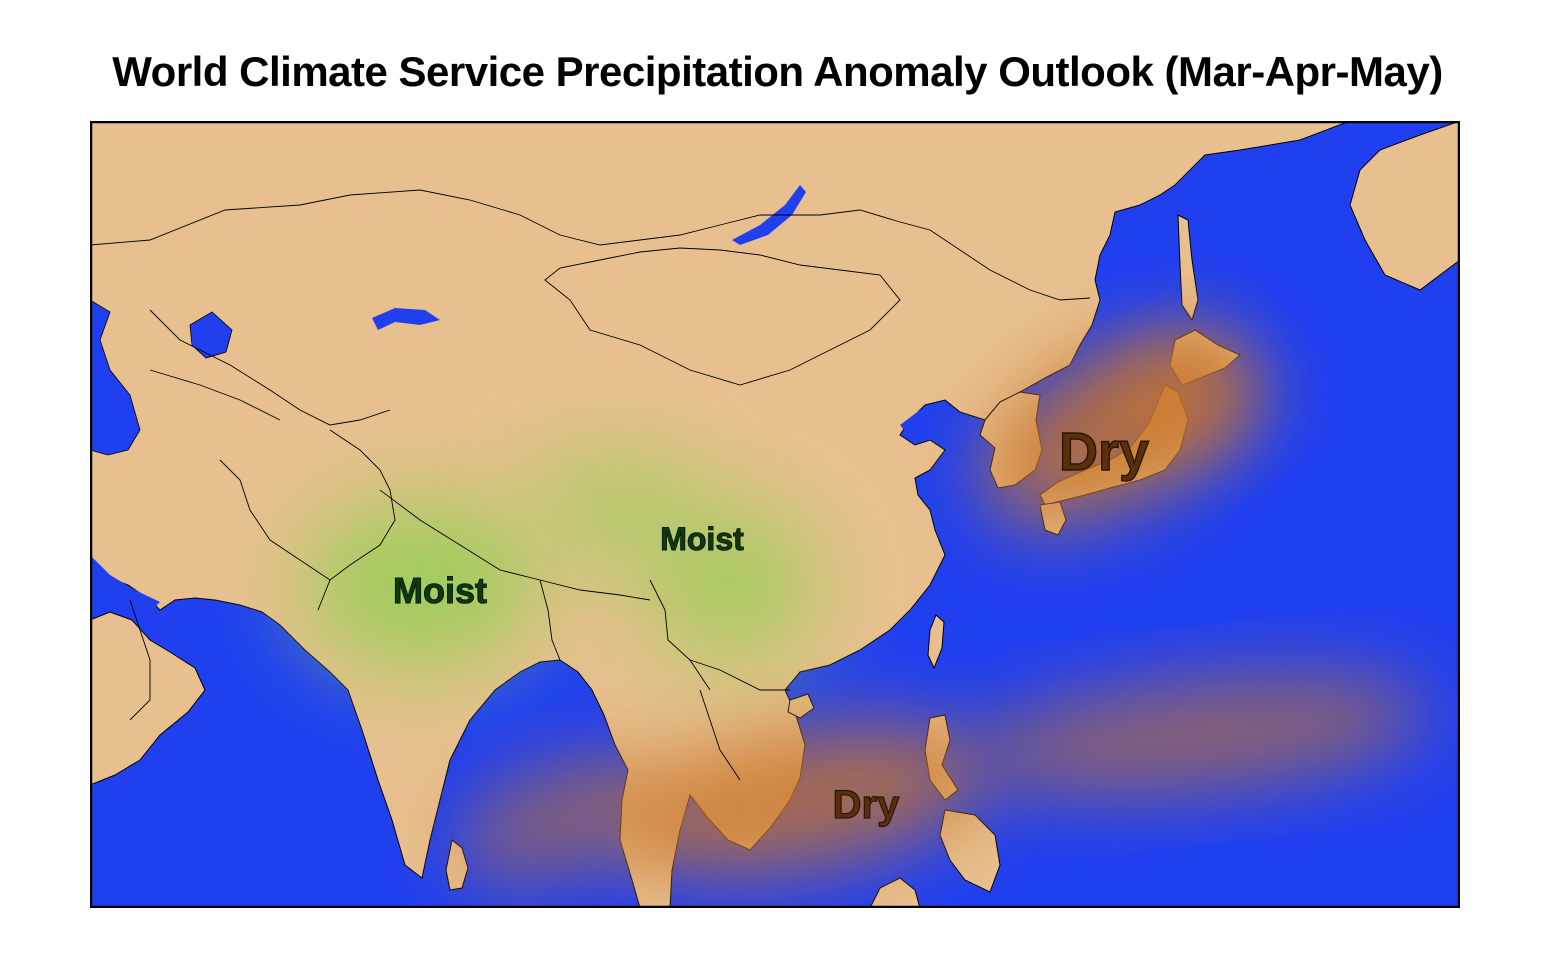 The image size is (1555, 980). I want to click on moist-anomaly-yunnan, so click(730, 585).